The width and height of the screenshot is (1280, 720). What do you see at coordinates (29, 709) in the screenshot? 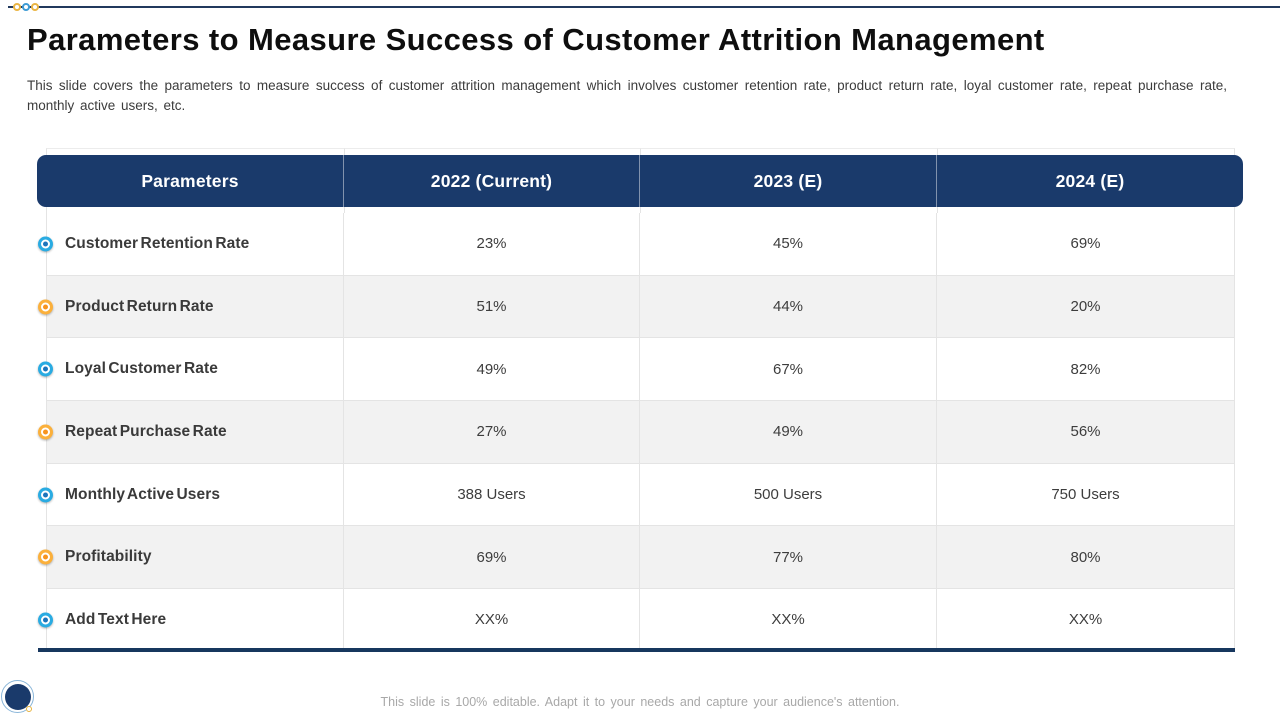
I see `logo-dot-icon` at bounding box center [29, 709].